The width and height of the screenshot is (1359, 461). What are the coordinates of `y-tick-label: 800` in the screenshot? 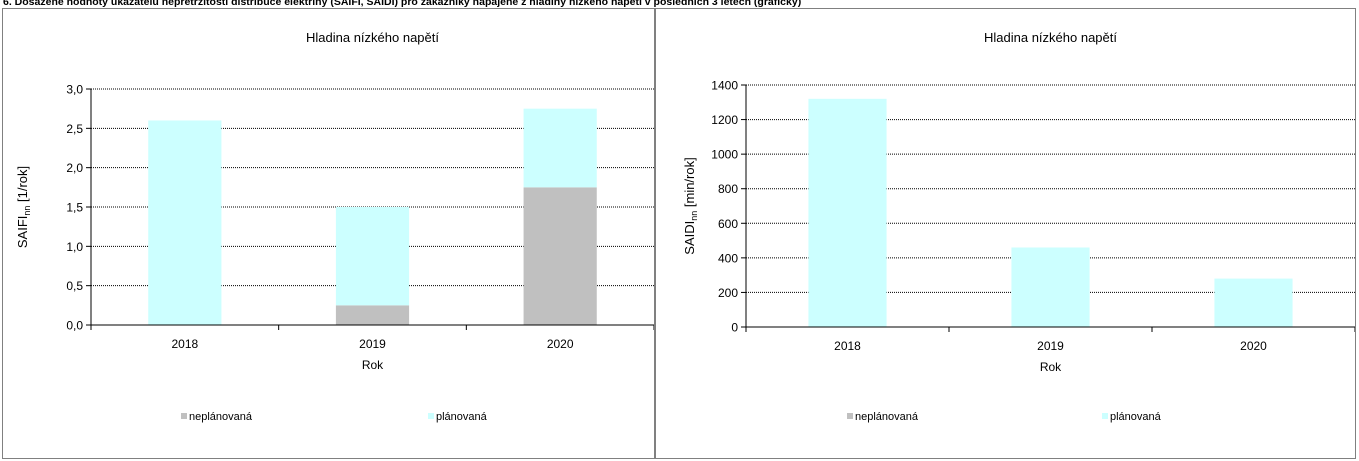 It's located at (728, 189).